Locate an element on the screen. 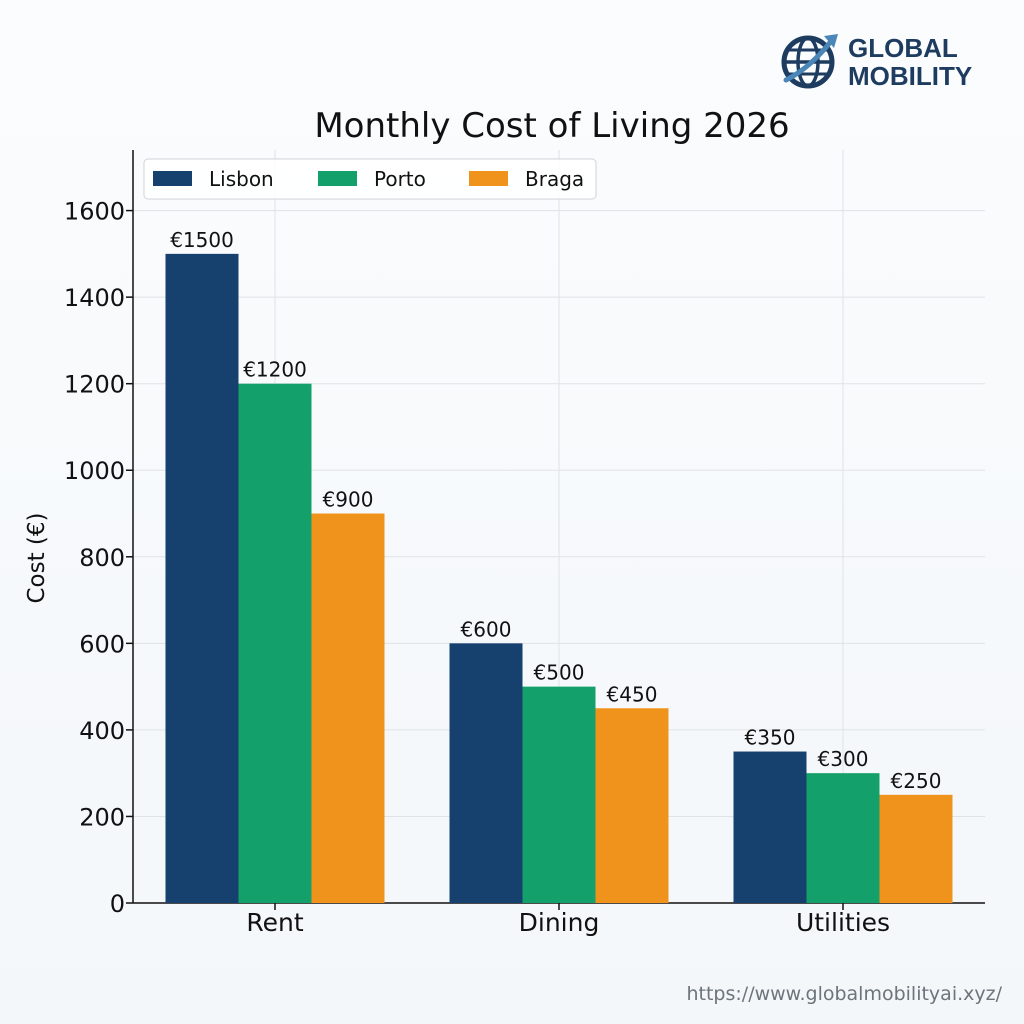  data-label: €450 is located at coordinates (632, 694).